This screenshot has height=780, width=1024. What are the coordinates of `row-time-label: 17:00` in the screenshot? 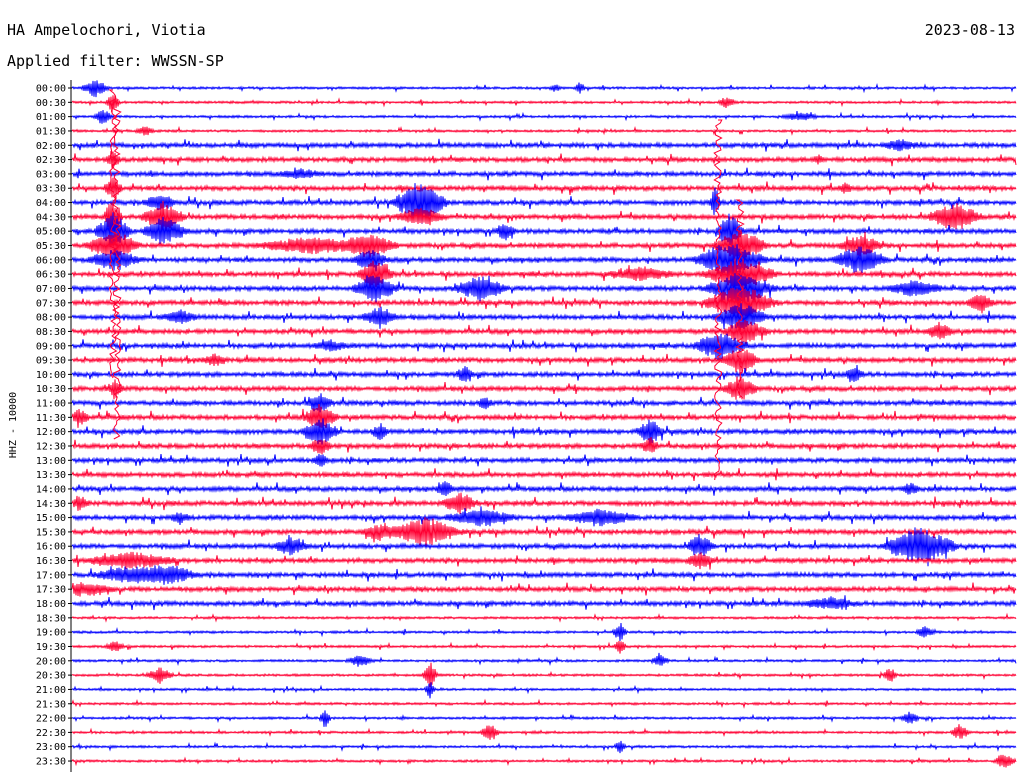 It's located at (51, 575).